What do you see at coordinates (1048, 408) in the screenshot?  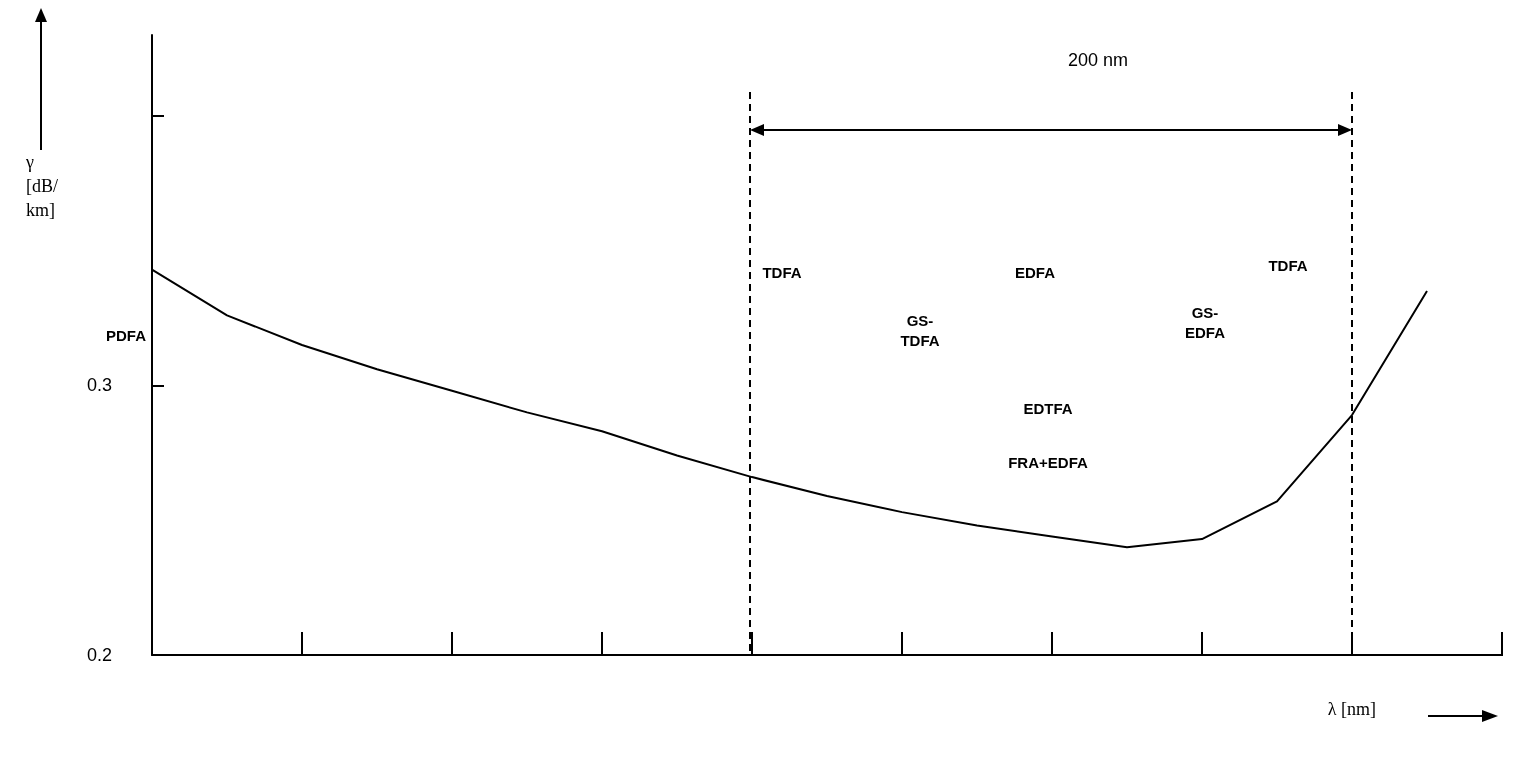 I see `annotation: EDTFA` at bounding box center [1048, 408].